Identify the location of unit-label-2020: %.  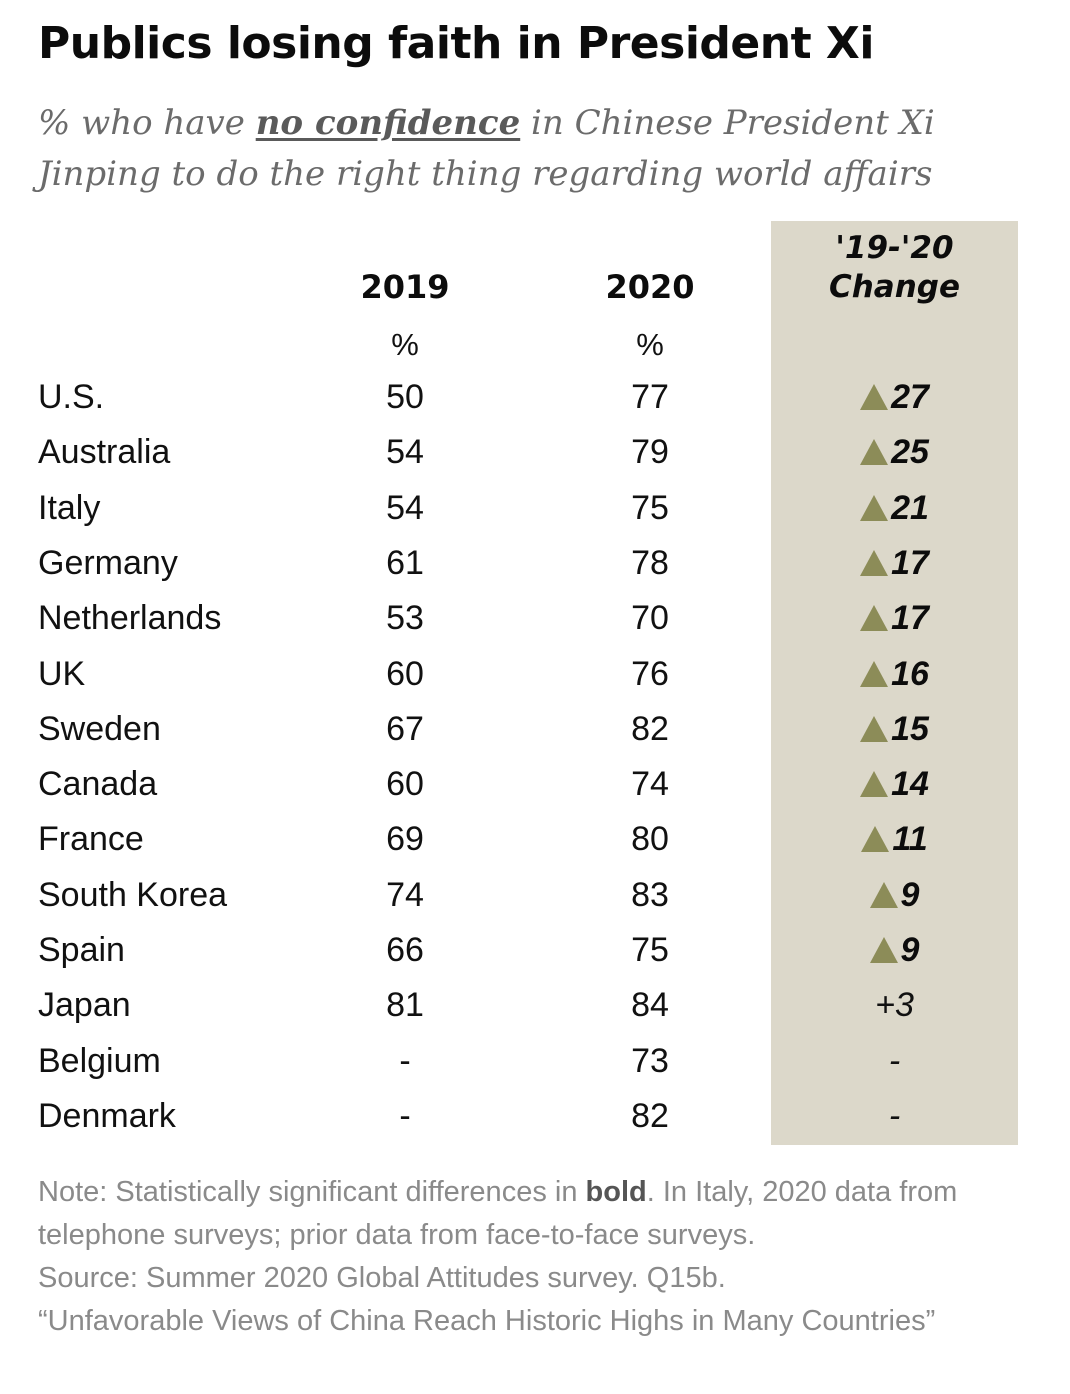
(650, 344).